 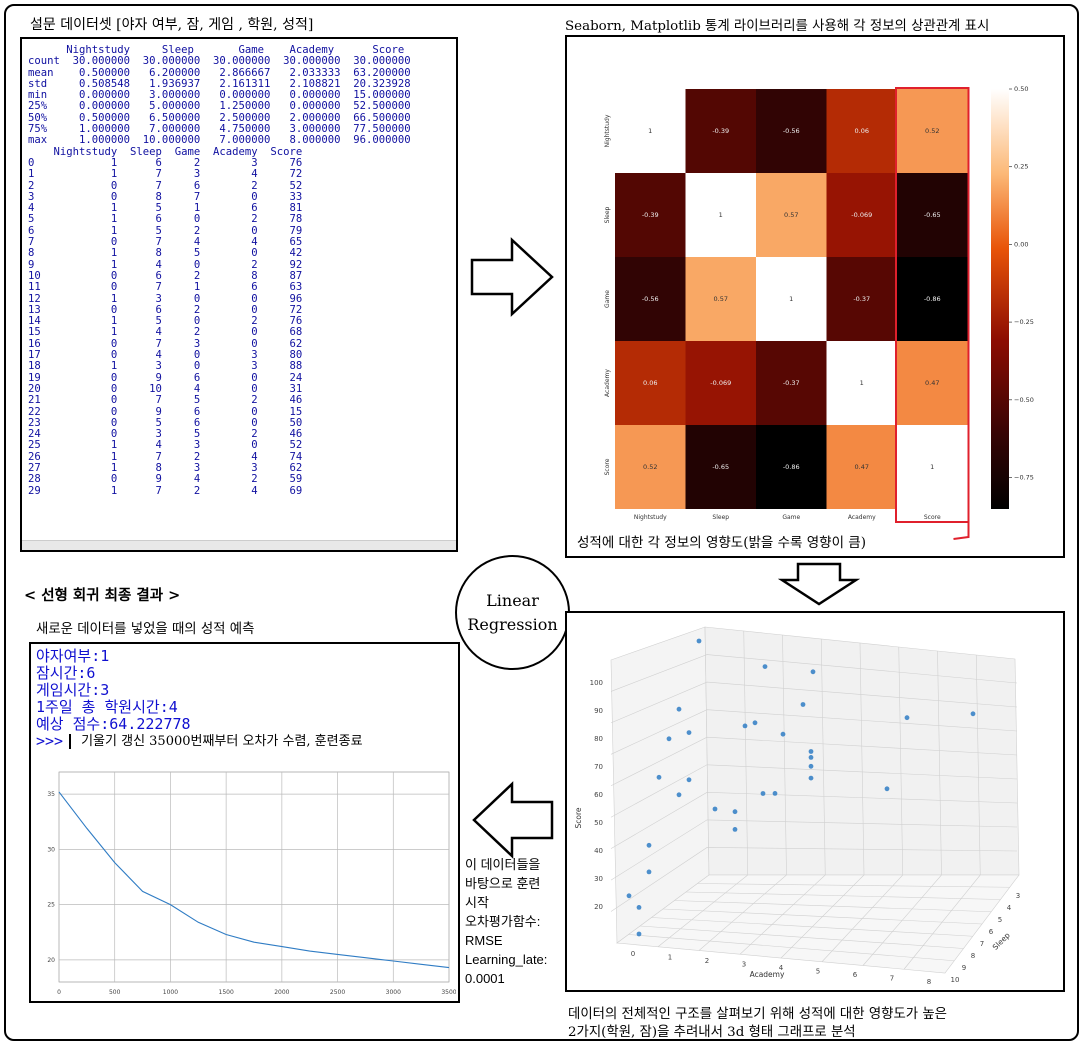 I want to click on data-row: 6 1 5 2 0 79, so click(x=165, y=230).